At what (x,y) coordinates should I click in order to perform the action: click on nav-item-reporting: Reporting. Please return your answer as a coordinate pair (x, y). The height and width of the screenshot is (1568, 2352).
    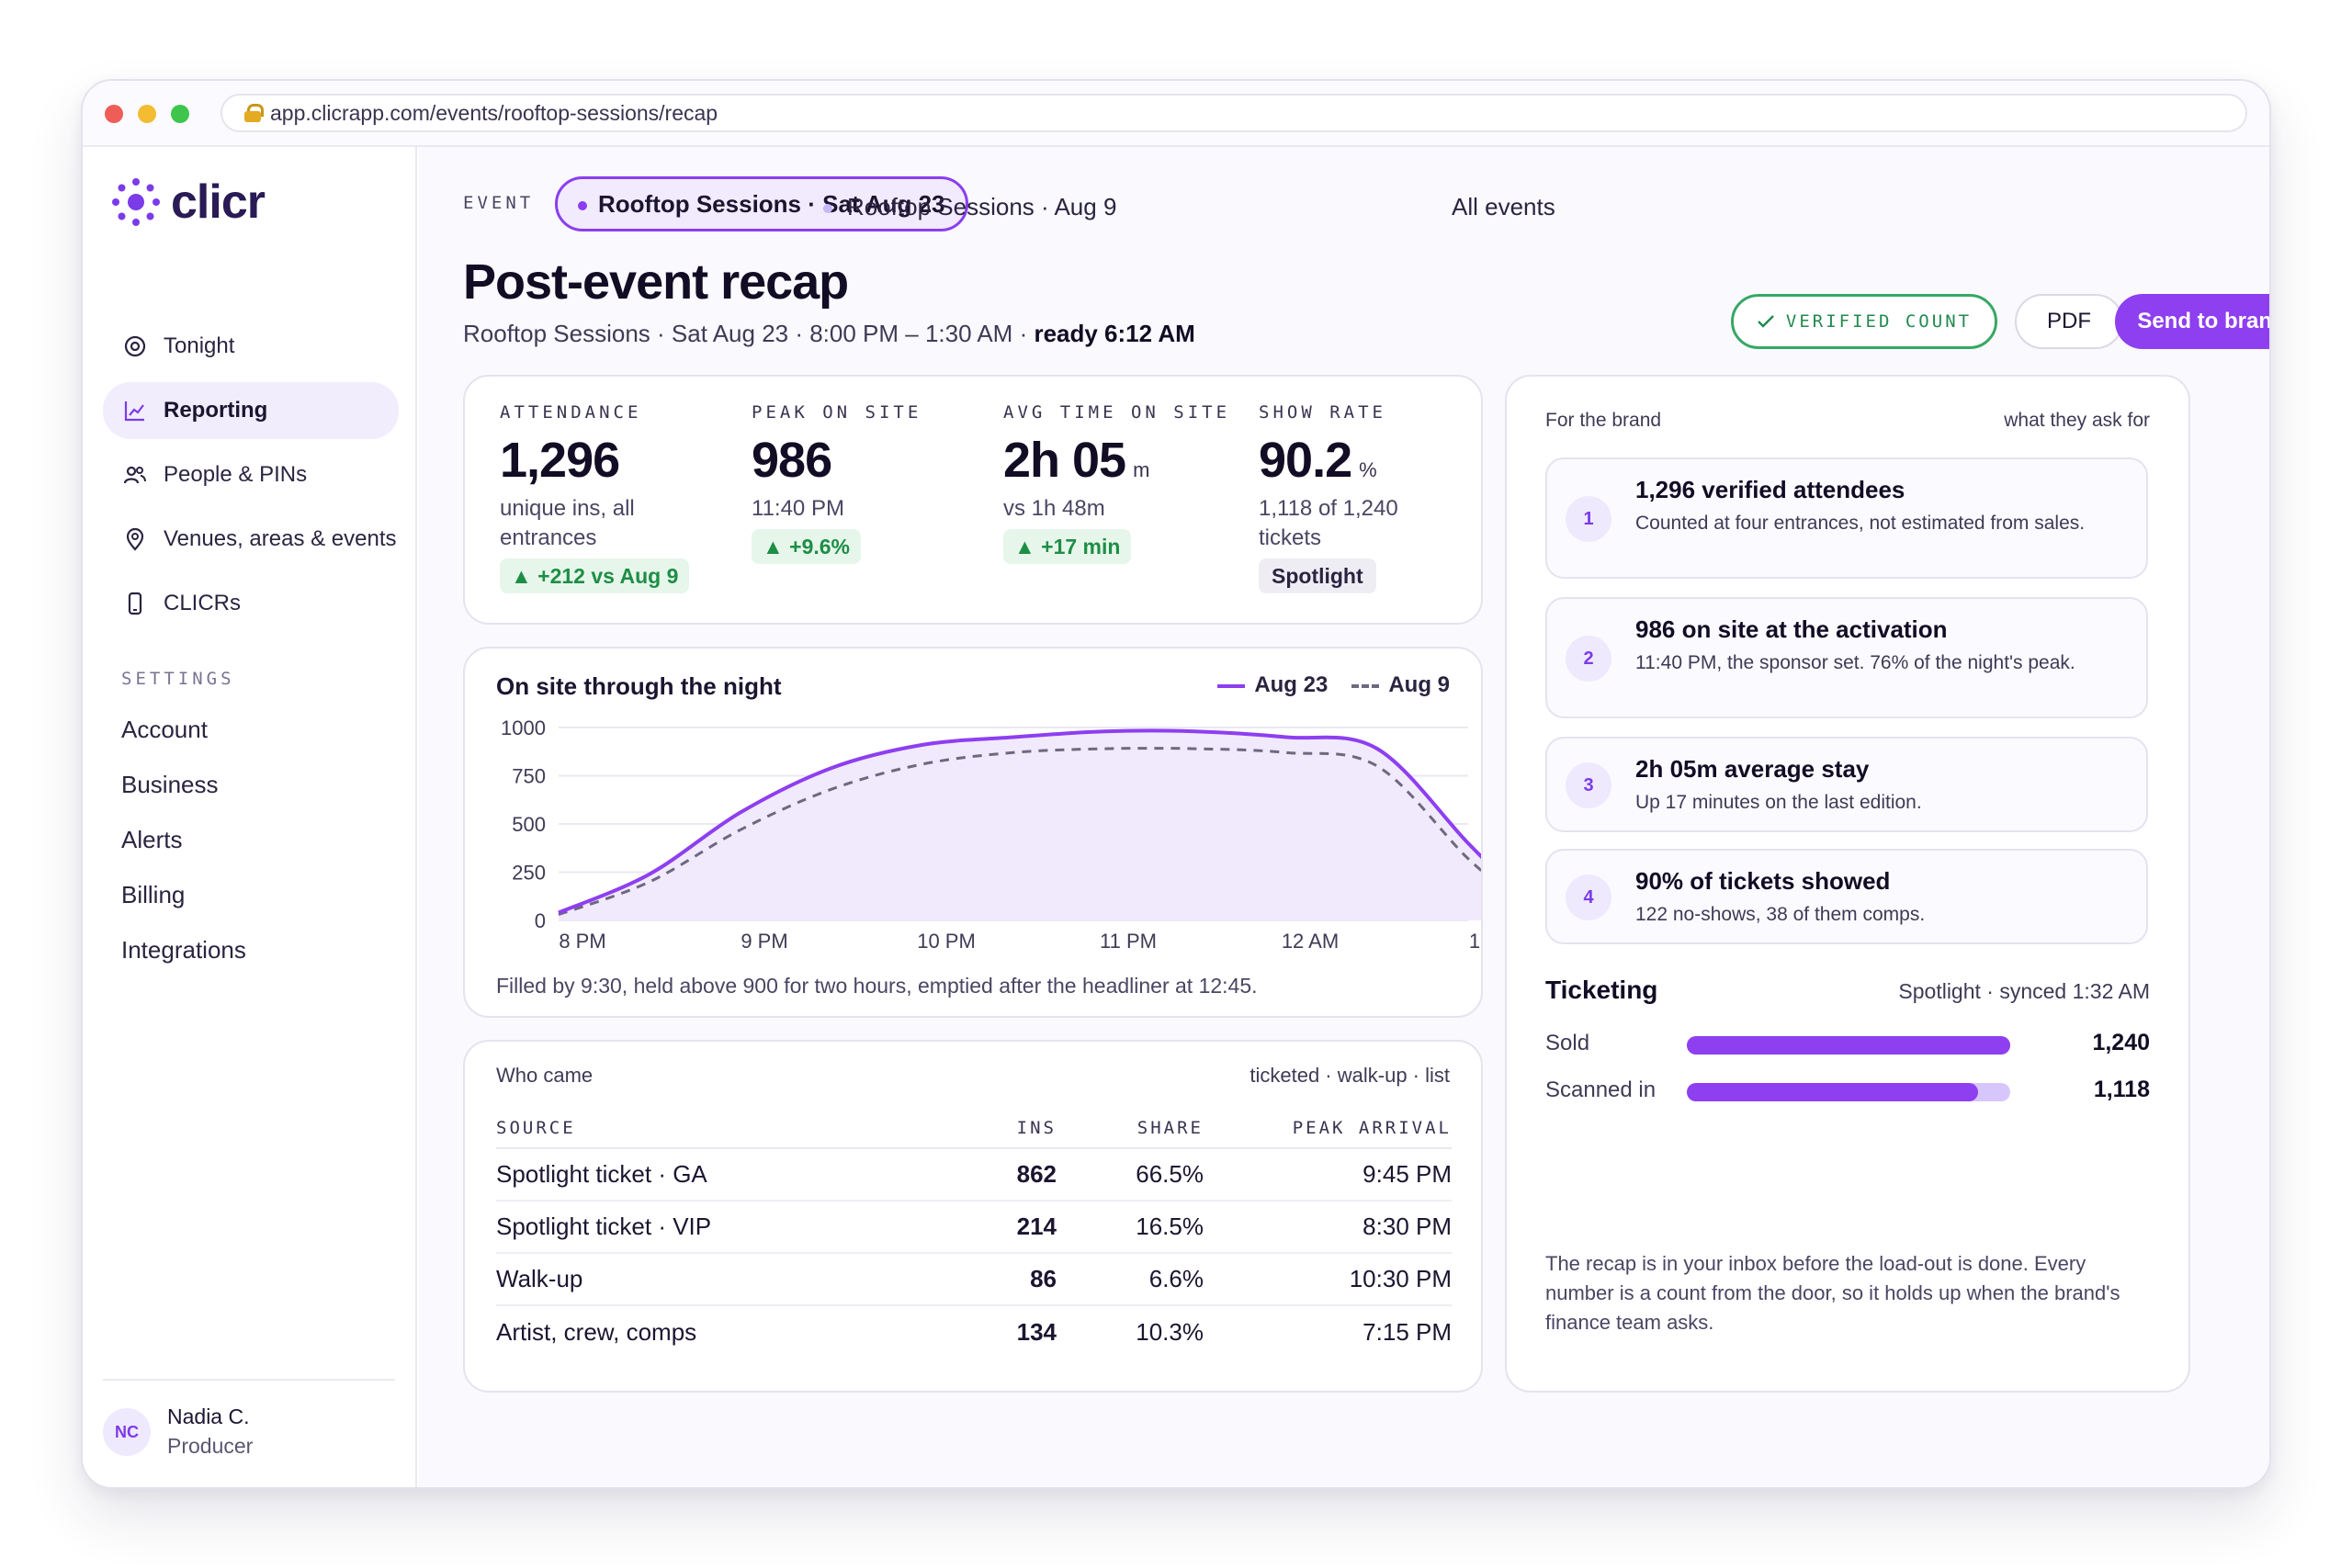
    Looking at the image, I should click on (251, 410).